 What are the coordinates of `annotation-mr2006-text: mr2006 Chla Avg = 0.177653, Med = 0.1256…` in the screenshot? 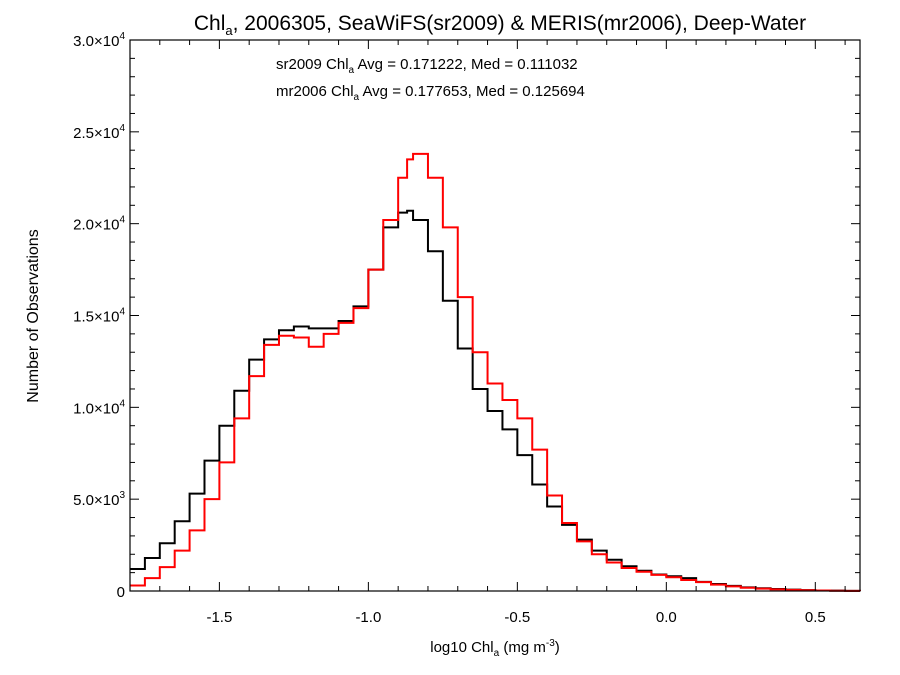 It's located at (430, 93).